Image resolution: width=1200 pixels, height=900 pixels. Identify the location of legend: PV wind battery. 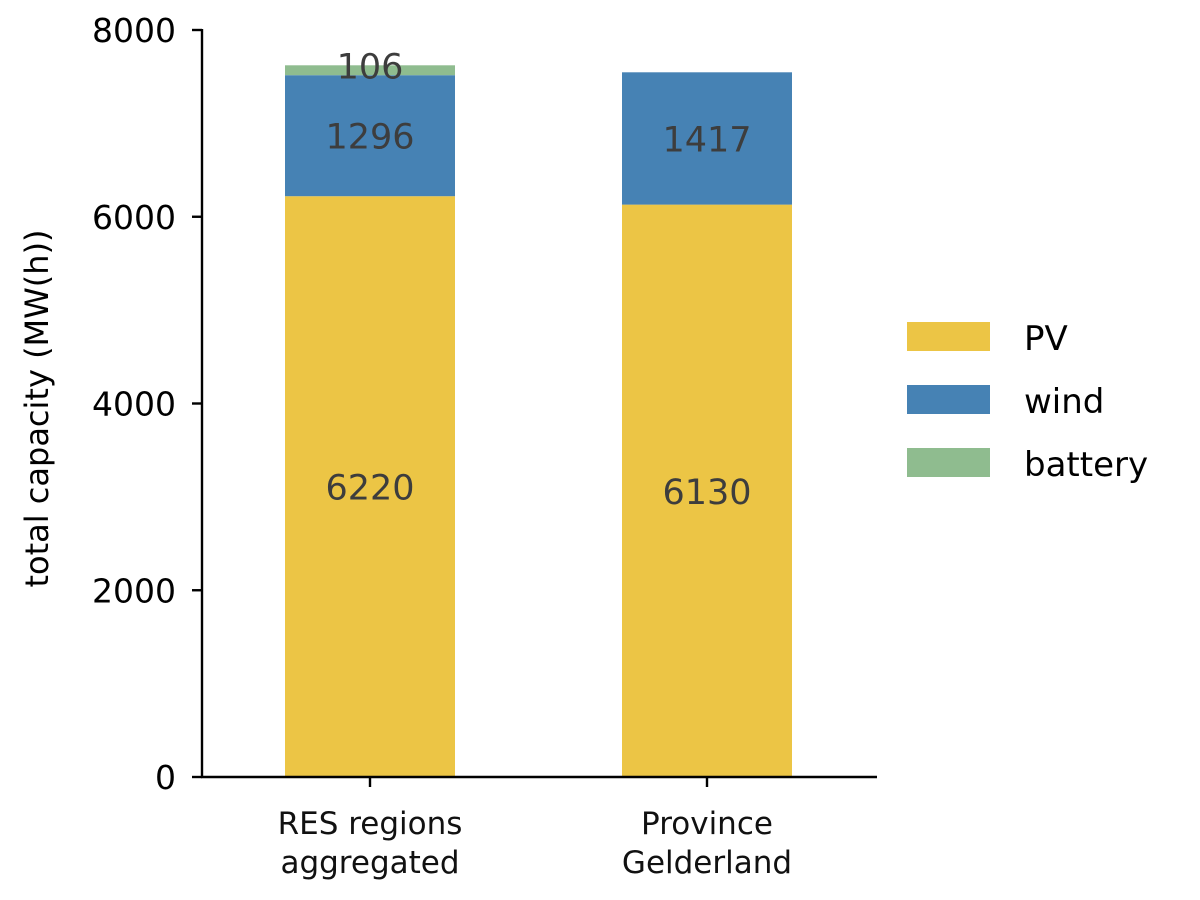
(1027, 402).